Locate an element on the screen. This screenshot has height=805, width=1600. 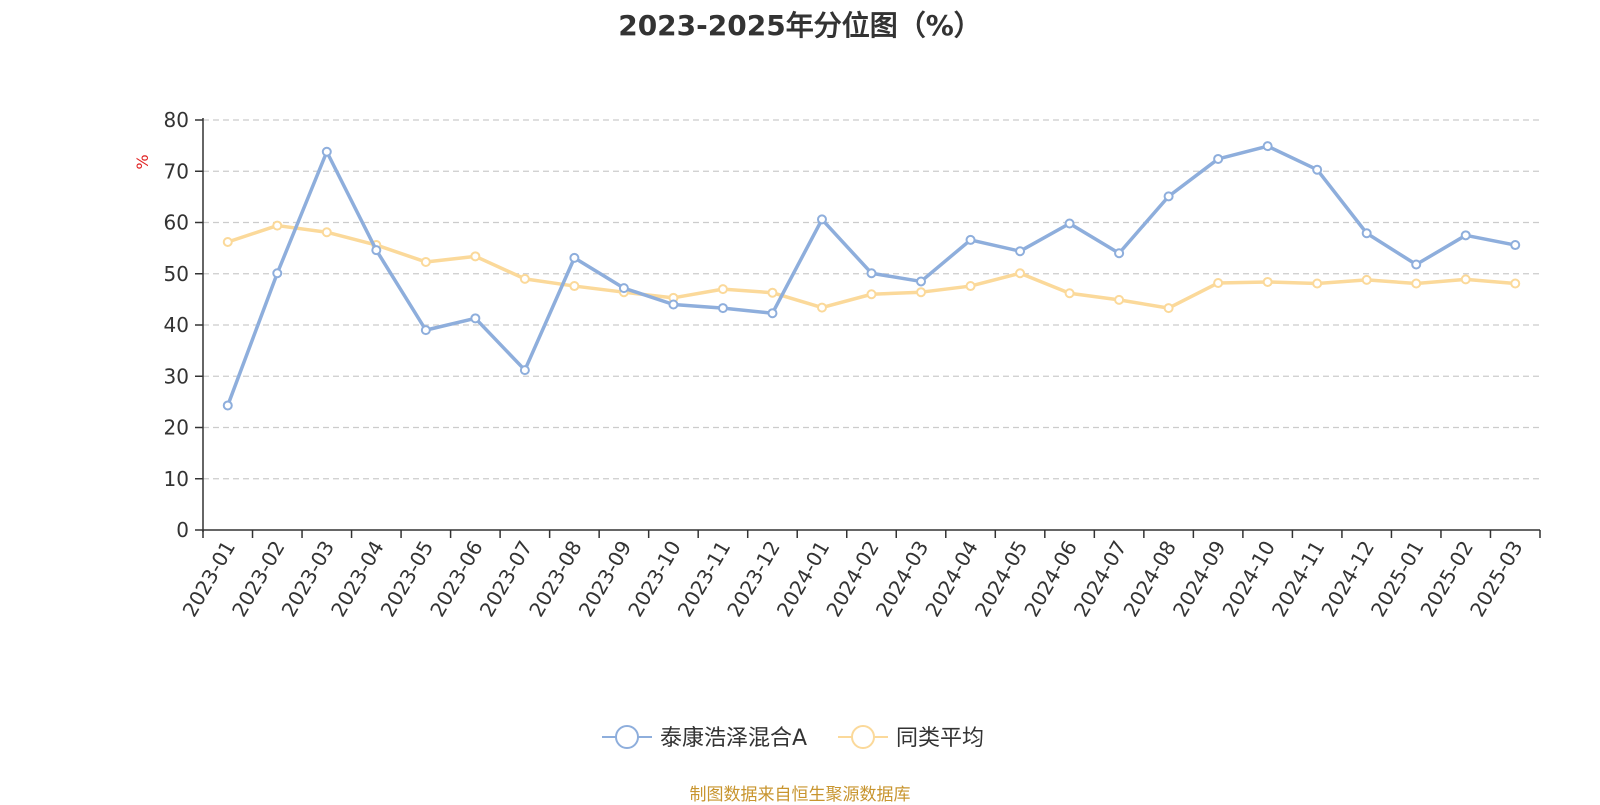
y-tick-label: 70 is located at coordinates (176, 171).